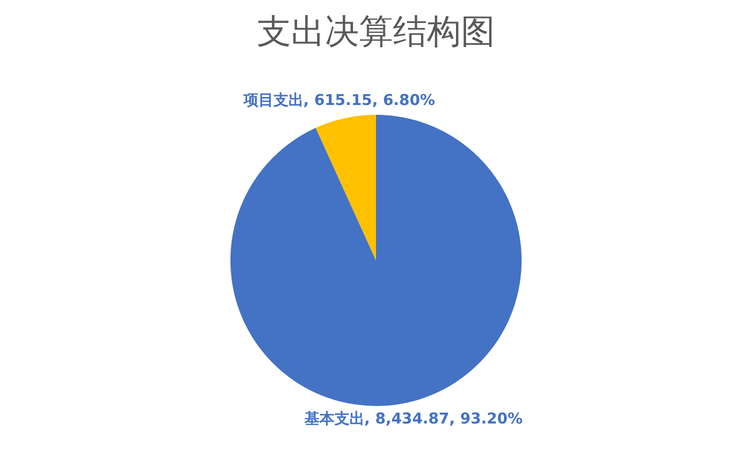 The image size is (752, 452). Describe the element at coordinates (339, 100) in the screenshot. I see `slice-label: 项目支出, 615.15, 6.80%` at that location.